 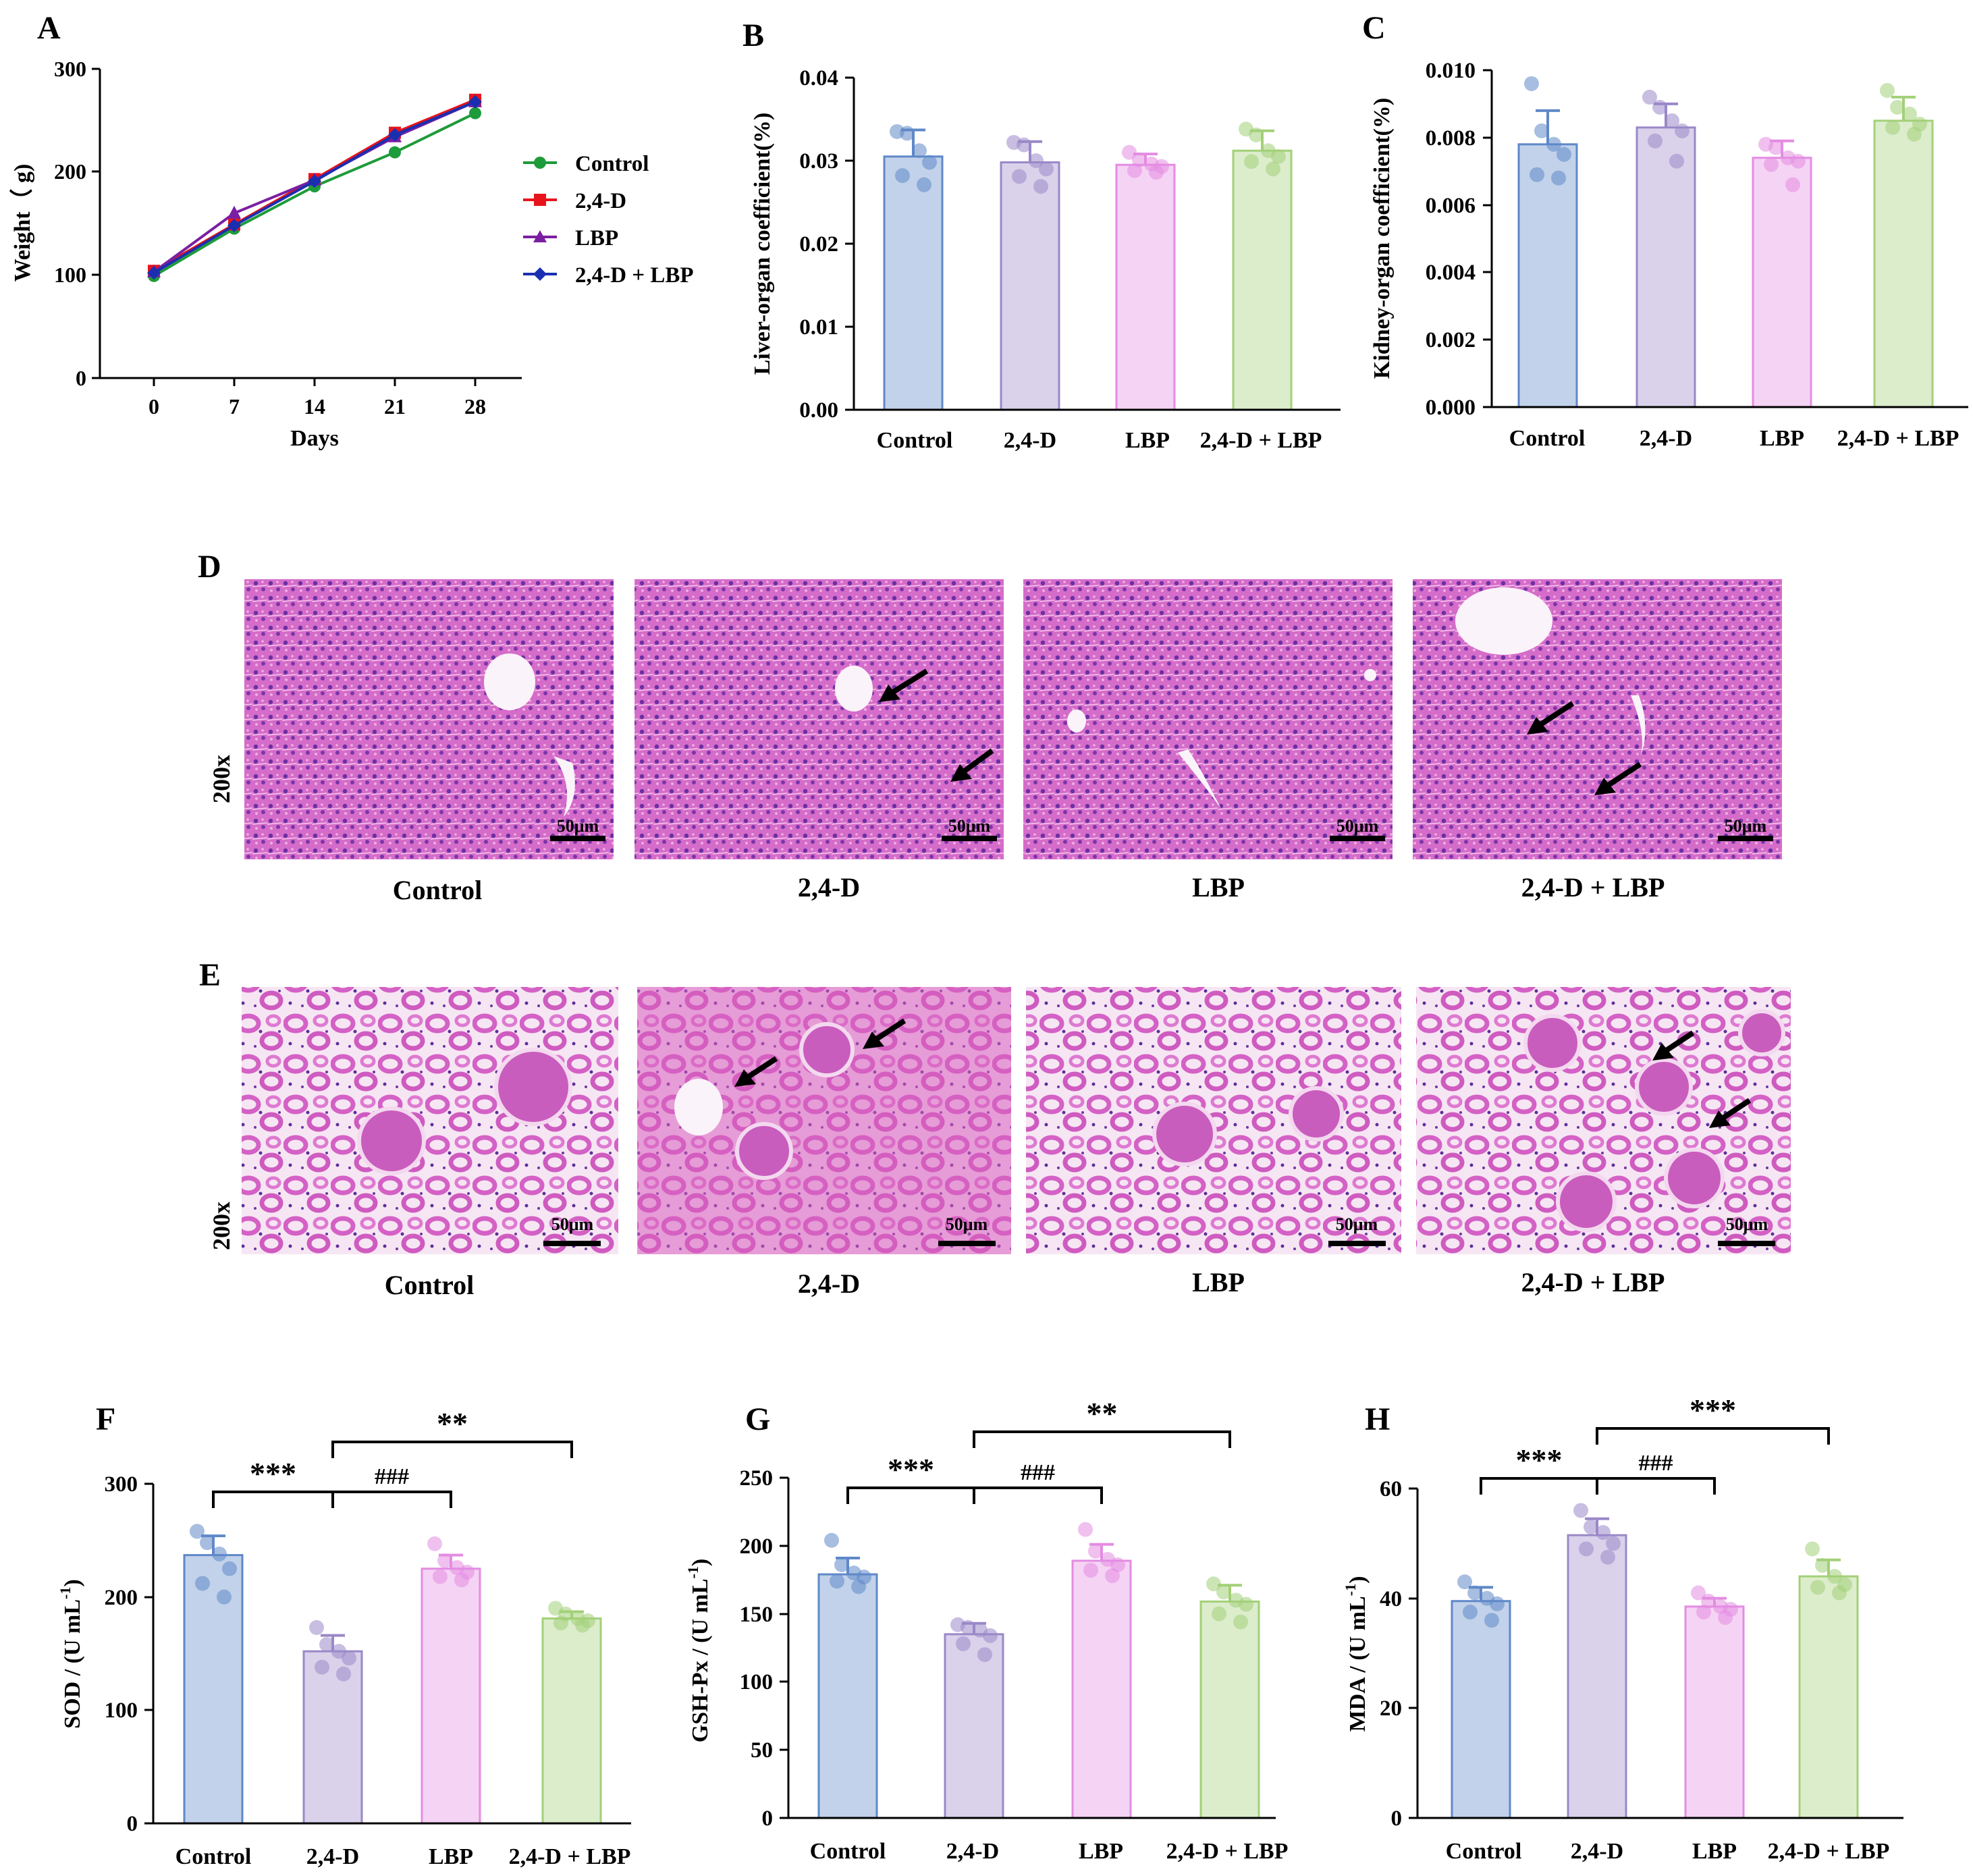 What do you see at coordinates (210, 975) in the screenshot?
I see `panel-label-e: E` at bounding box center [210, 975].